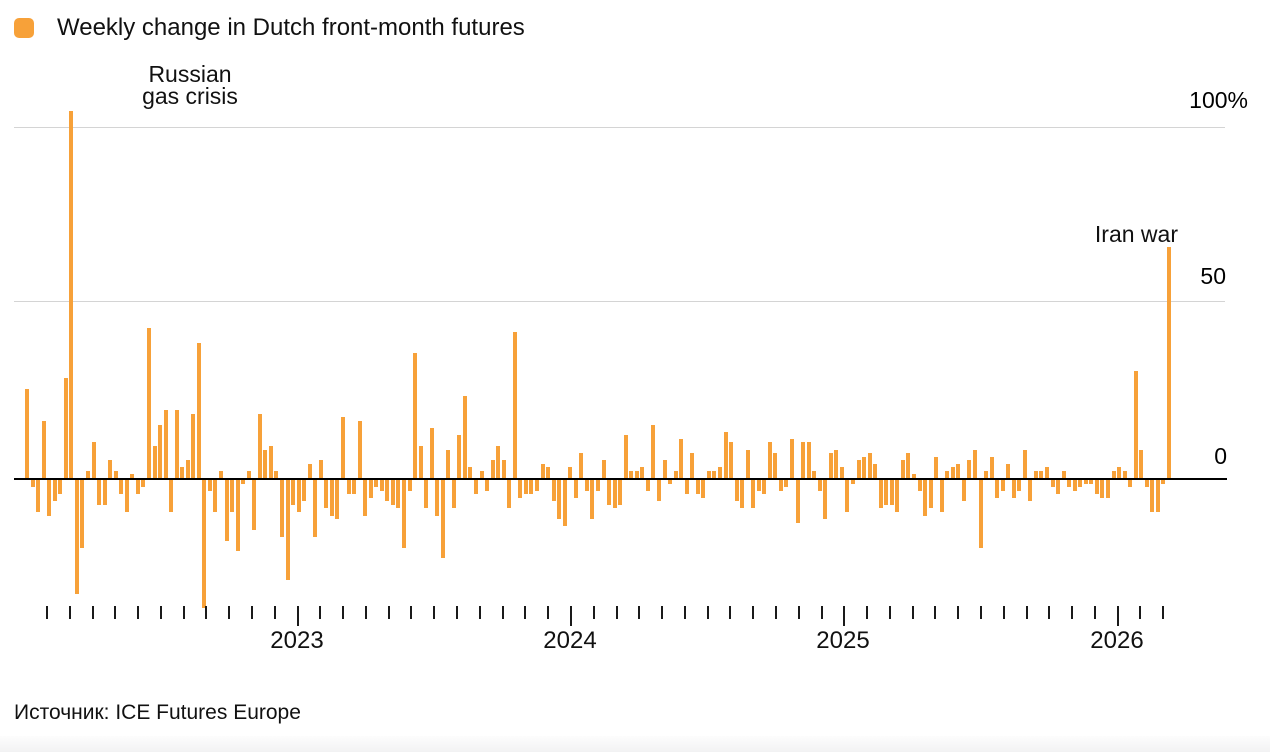  Describe the element at coordinates (620, 479) in the screenshot. I see `zero-axis-line` at that location.